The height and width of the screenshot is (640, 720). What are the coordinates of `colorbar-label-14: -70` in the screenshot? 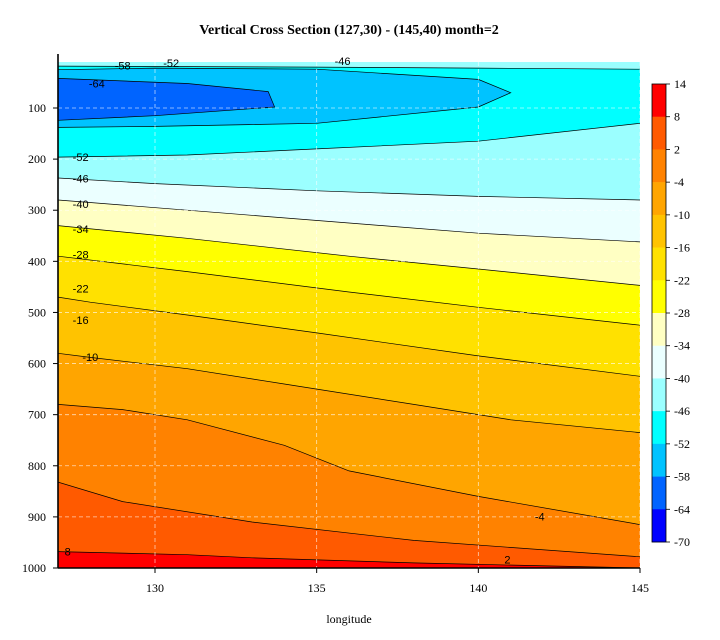 It's located at (682, 542).